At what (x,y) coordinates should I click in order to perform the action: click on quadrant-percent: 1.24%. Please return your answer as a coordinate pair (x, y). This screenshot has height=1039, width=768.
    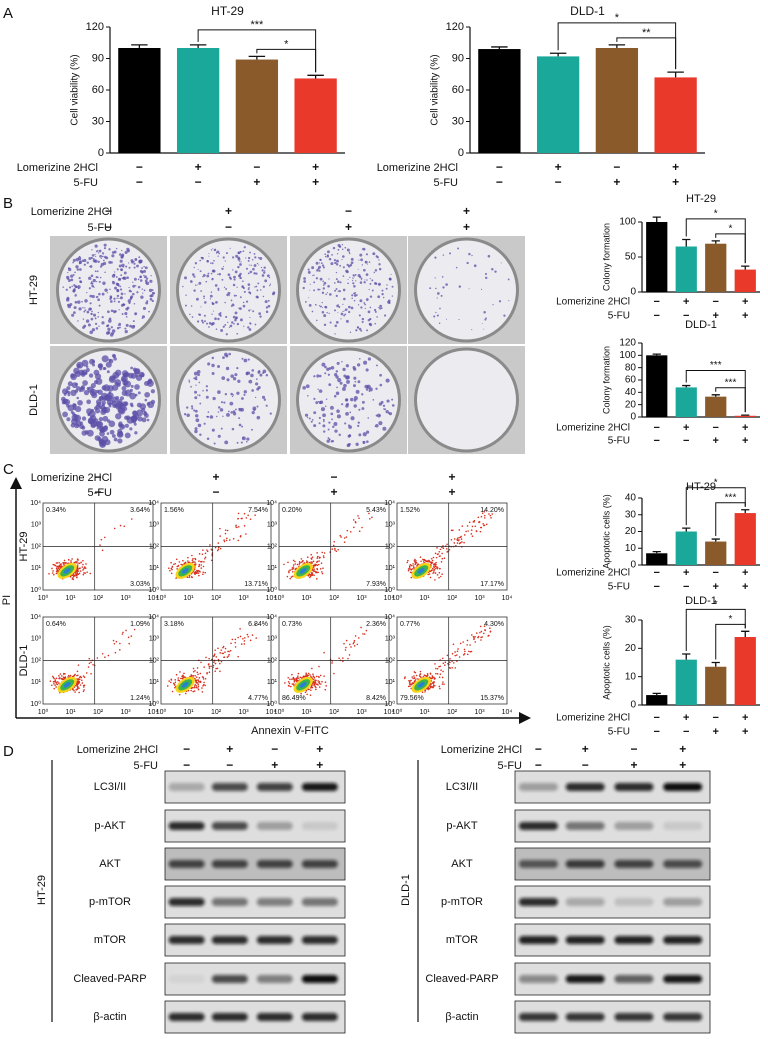
    Looking at the image, I should click on (140, 698).